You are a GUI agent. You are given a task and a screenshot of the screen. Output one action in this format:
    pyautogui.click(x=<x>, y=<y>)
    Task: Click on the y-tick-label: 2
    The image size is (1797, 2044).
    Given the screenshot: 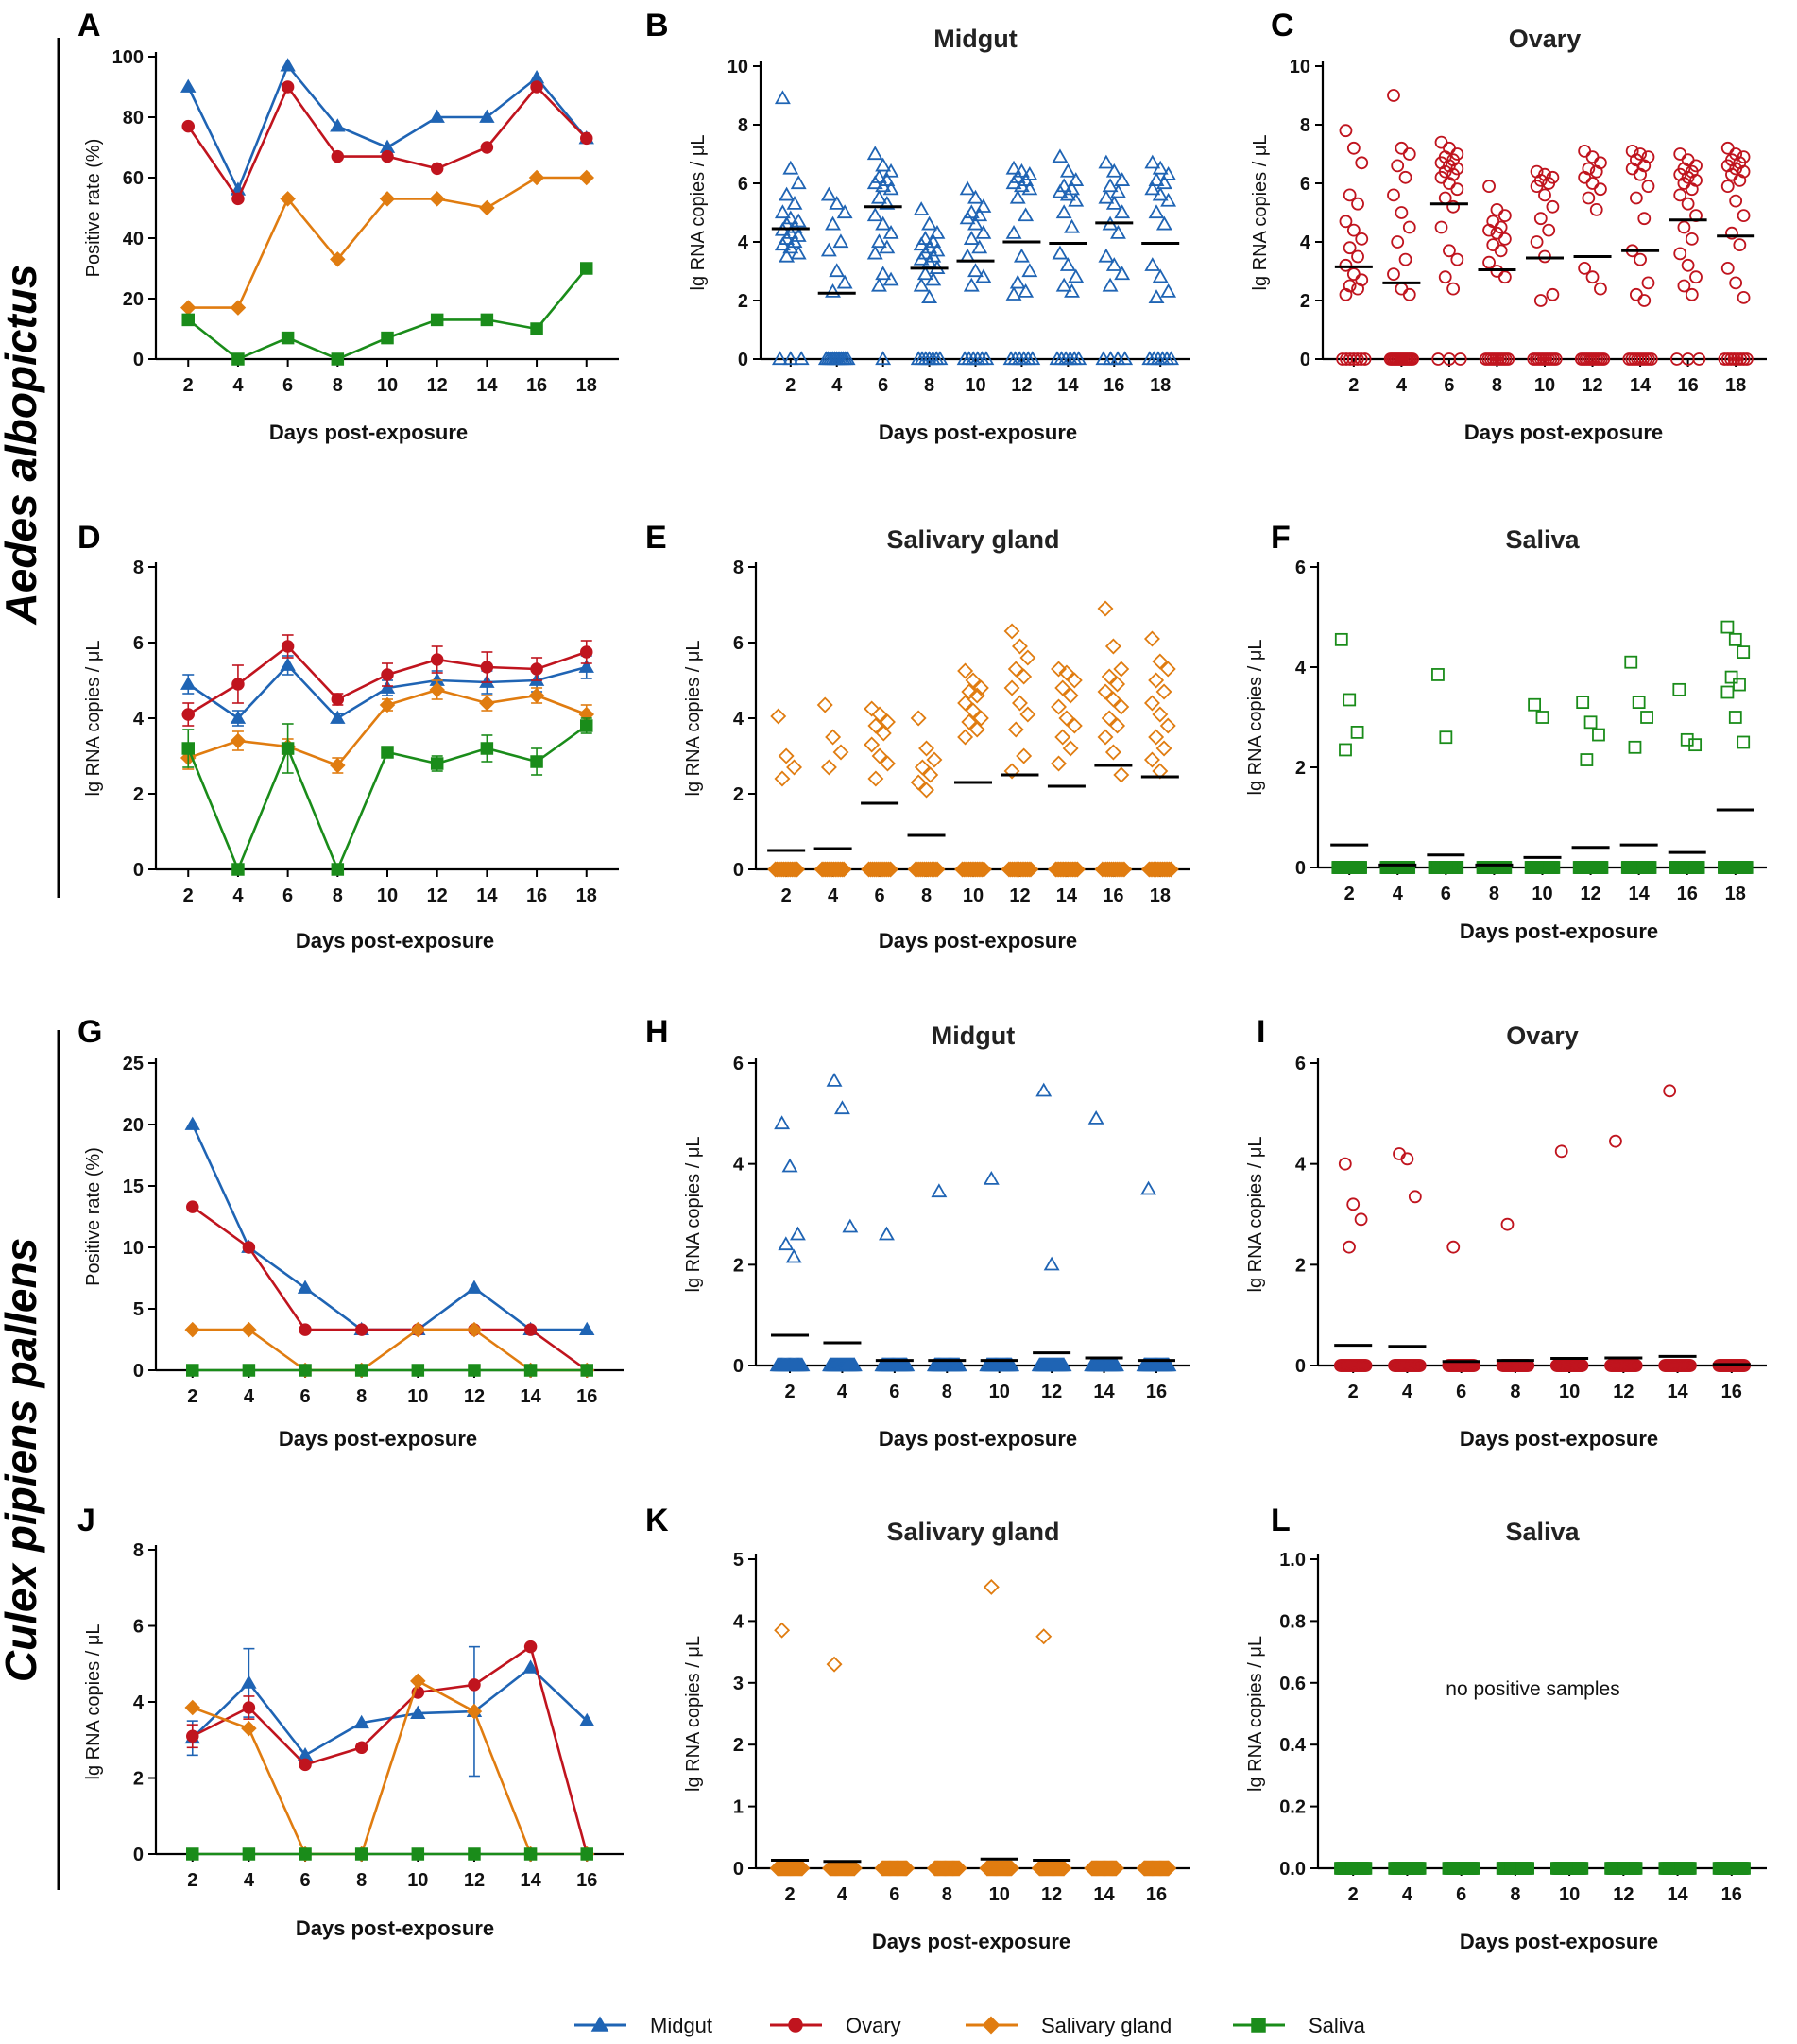 What is the action you would take?
    pyautogui.click(x=138, y=1779)
    